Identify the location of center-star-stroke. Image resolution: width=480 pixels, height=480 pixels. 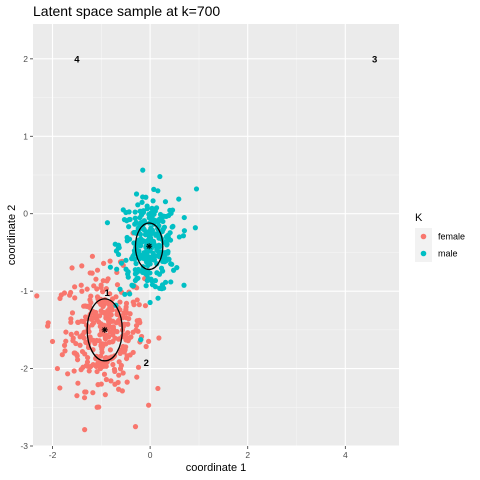
(149, 246).